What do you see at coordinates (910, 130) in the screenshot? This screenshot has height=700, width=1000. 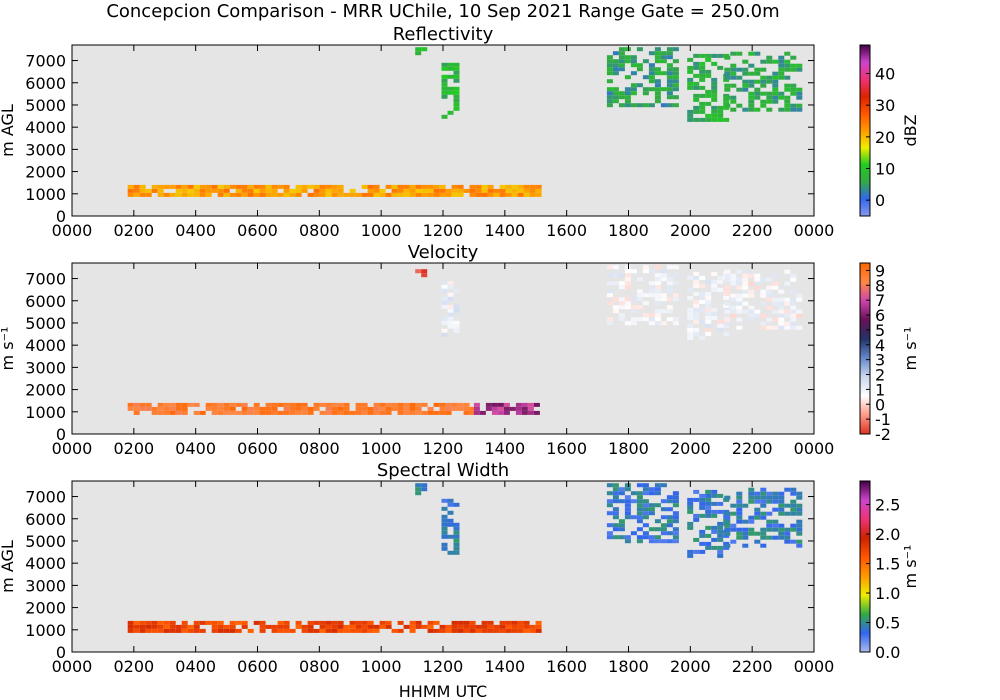 I see `colorbar-label: dBZ` at bounding box center [910, 130].